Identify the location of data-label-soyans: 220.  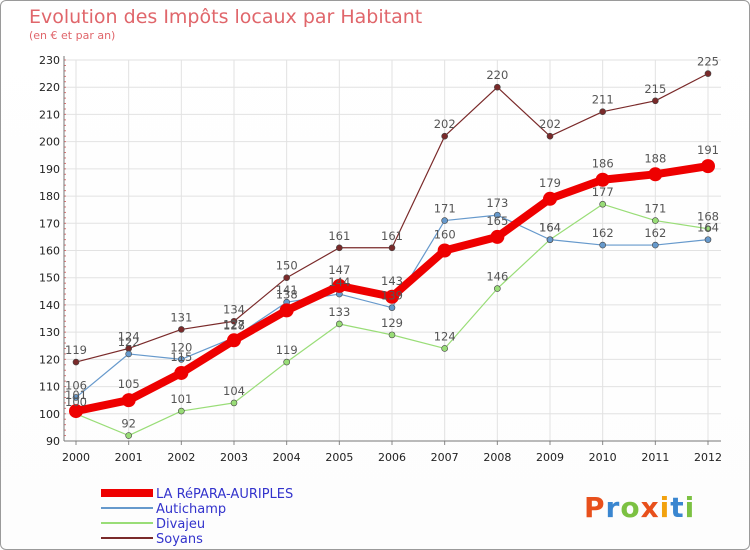
(497, 75).